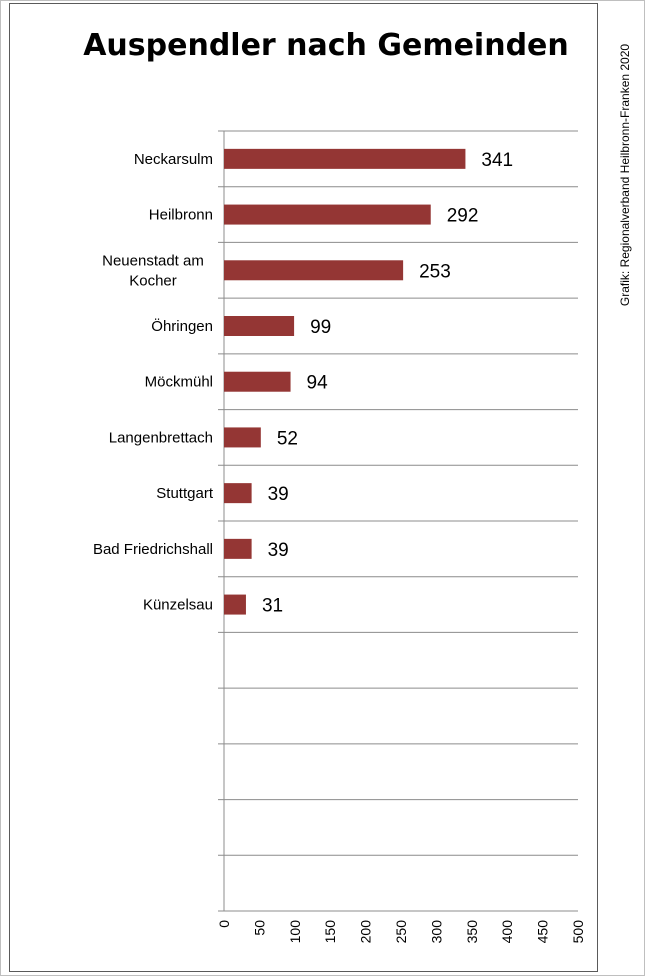 This screenshot has width=645, height=976. What do you see at coordinates (182, 326) in the screenshot?
I see `category-label: Öhringen` at bounding box center [182, 326].